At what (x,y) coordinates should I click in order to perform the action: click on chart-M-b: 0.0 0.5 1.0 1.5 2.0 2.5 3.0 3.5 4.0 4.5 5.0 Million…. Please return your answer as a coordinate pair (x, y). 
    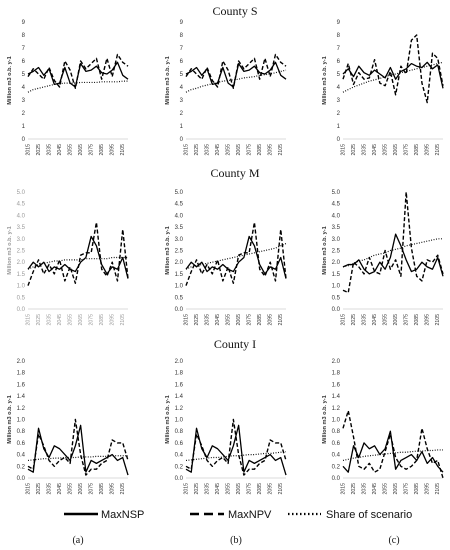
    Looking at the image, I should click on (226, 258).